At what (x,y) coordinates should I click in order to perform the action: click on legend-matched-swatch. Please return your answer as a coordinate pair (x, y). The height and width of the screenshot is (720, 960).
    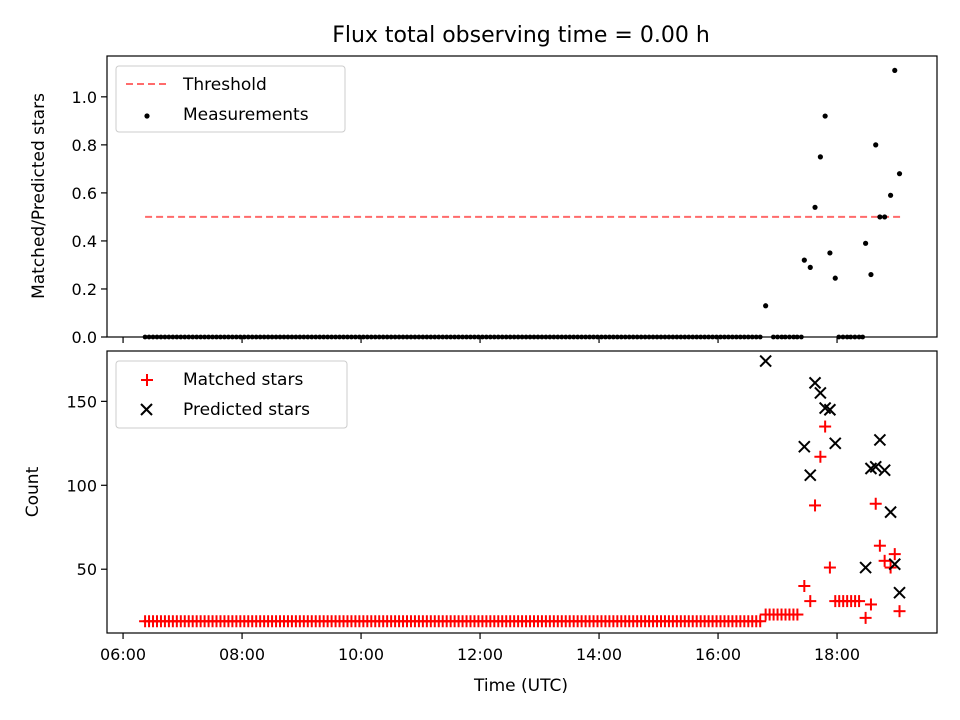
    Looking at the image, I should click on (147, 380).